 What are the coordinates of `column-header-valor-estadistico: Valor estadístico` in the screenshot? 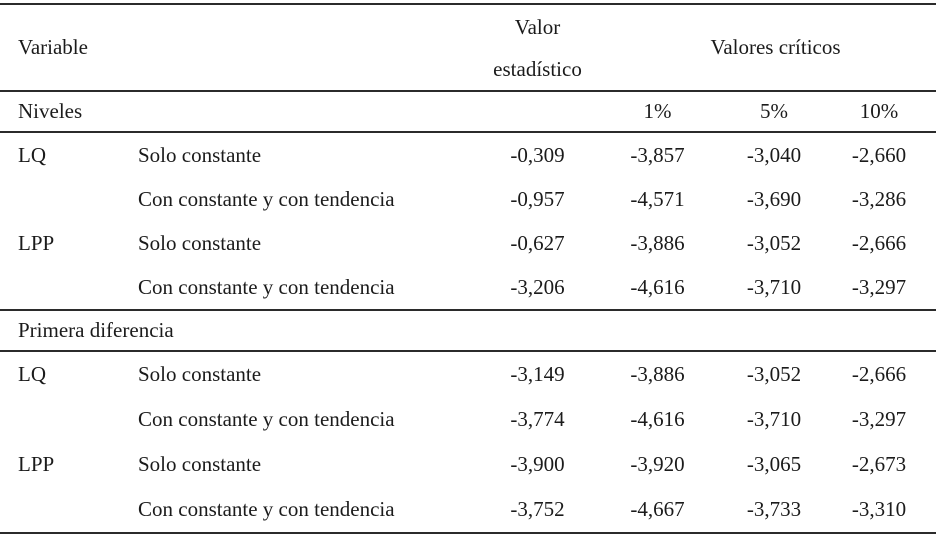 It's located at (537, 48).